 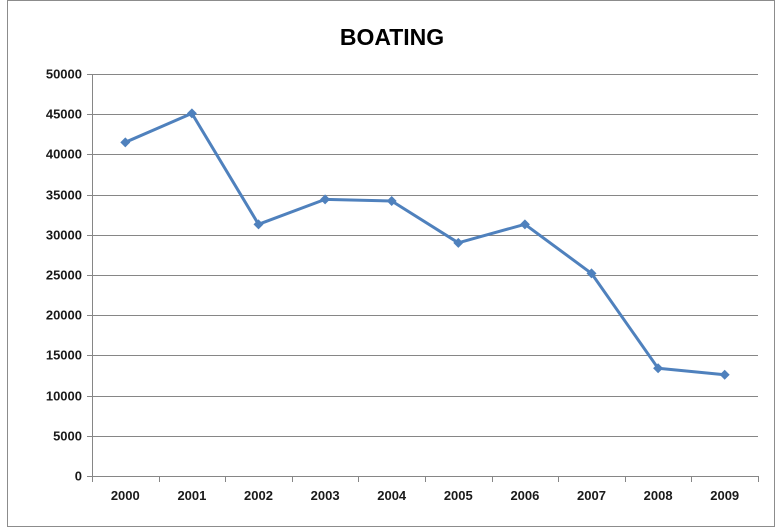 I want to click on y-tick-label: 10000, so click(x=64, y=396).